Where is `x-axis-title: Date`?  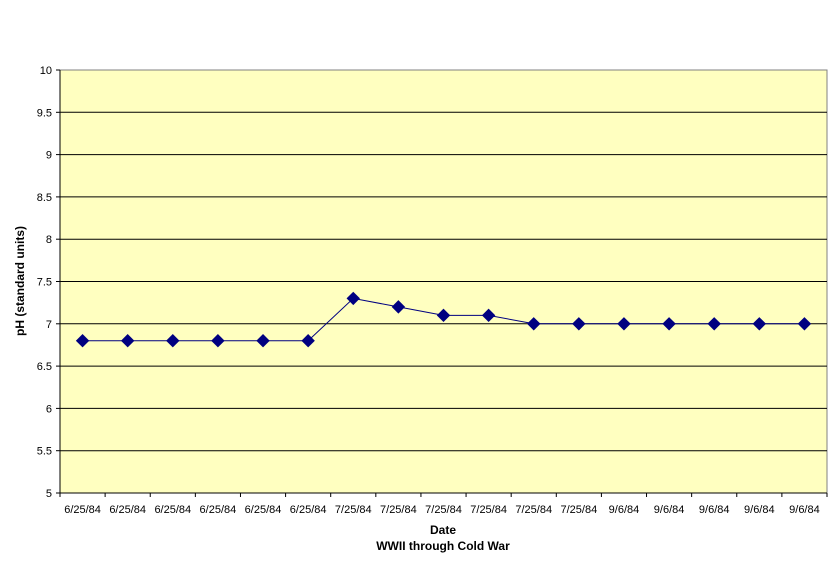 x-axis-title: Date is located at coordinates (443, 530).